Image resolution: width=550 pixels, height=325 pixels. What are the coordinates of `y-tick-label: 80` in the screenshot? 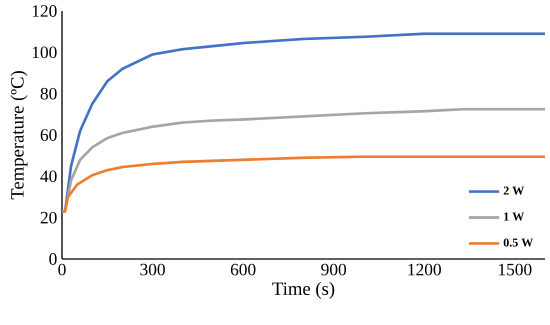 It's located at (48, 94).